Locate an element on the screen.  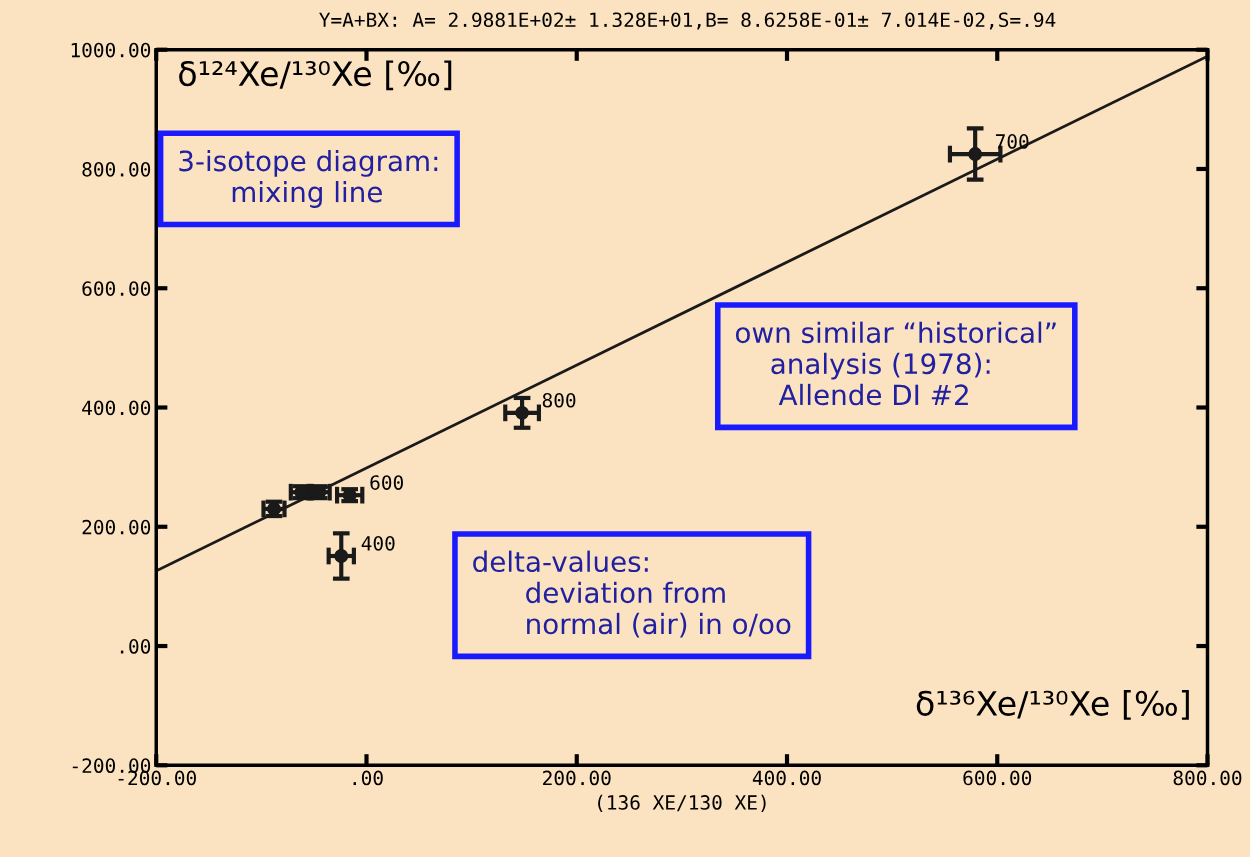
x-tick-label: 800.00 is located at coordinates (1207, 778).